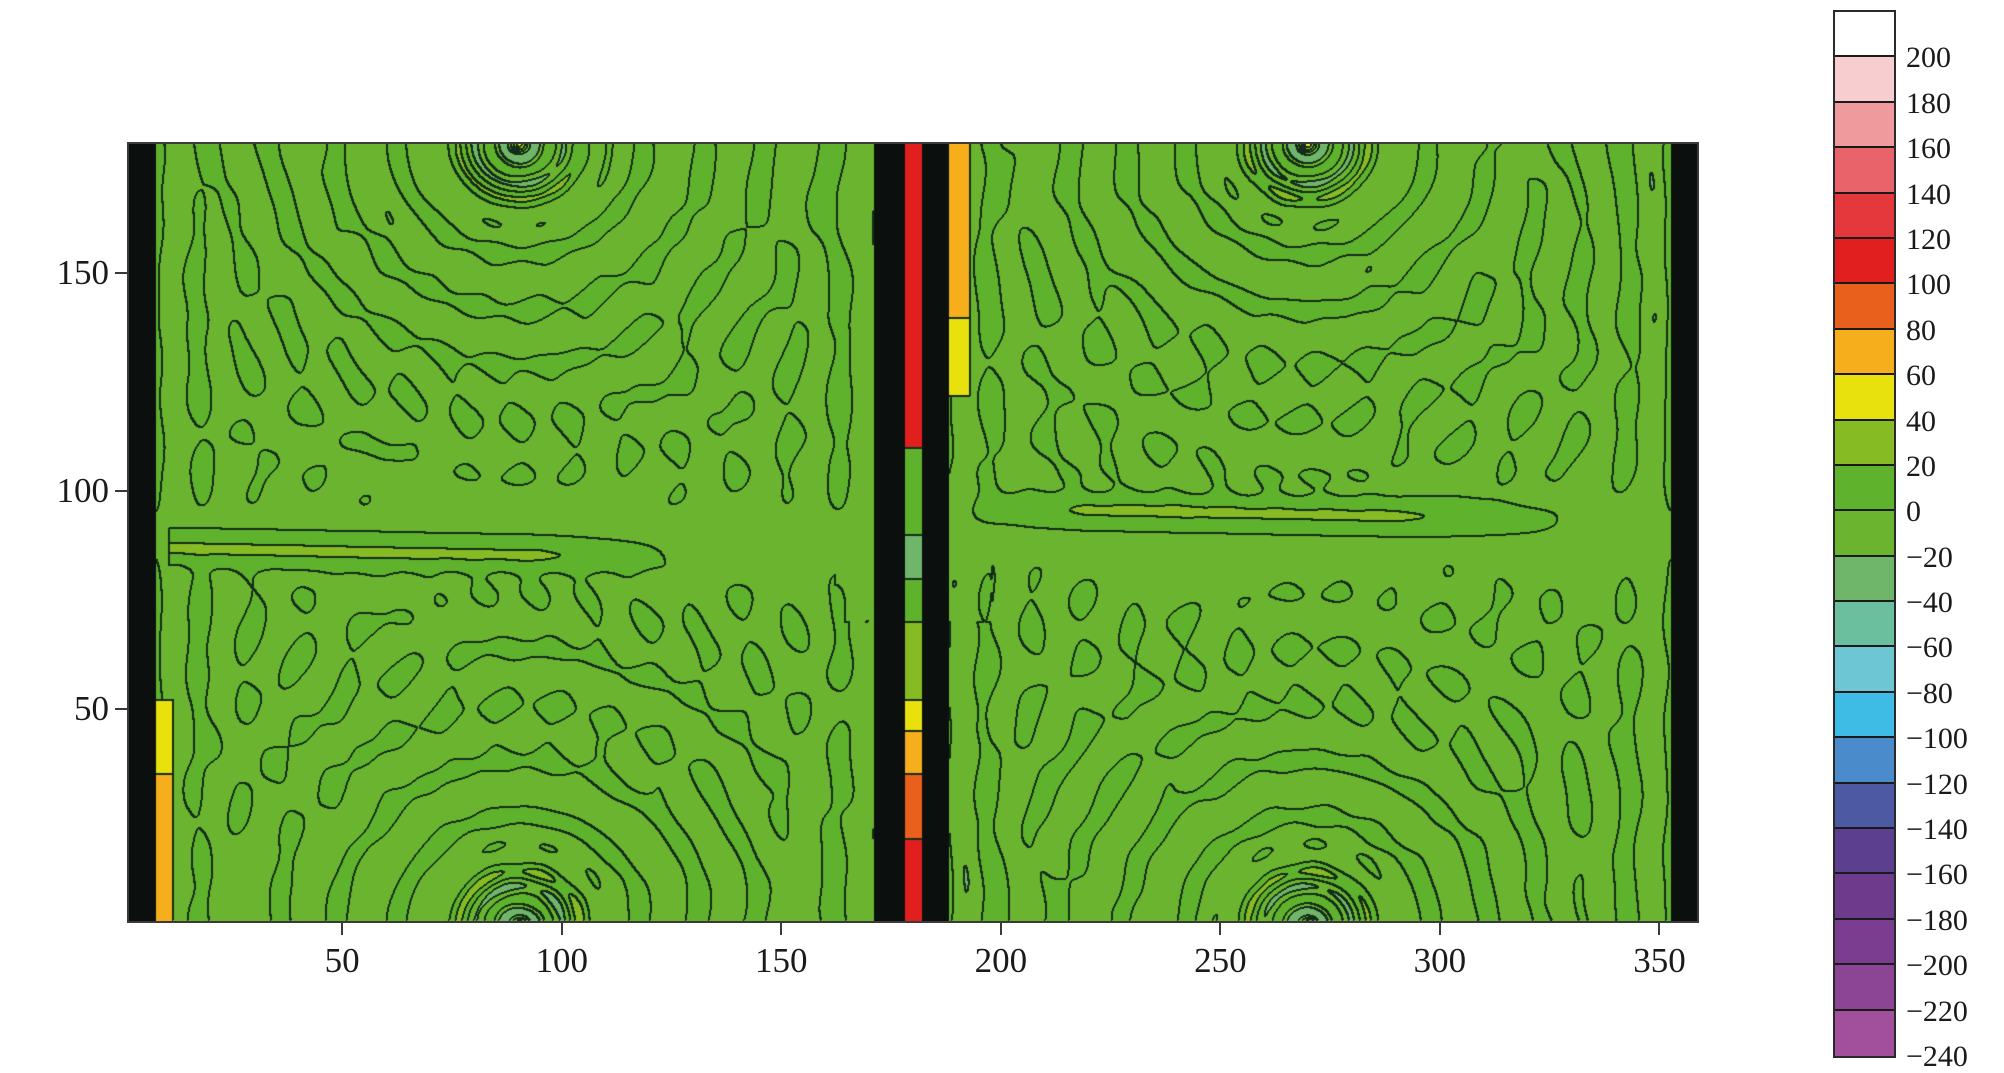 This screenshot has width=2004, height=1073. What do you see at coordinates (83, 491) in the screenshot?
I see `y-tick-label: 100` at bounding box center [83, 491].